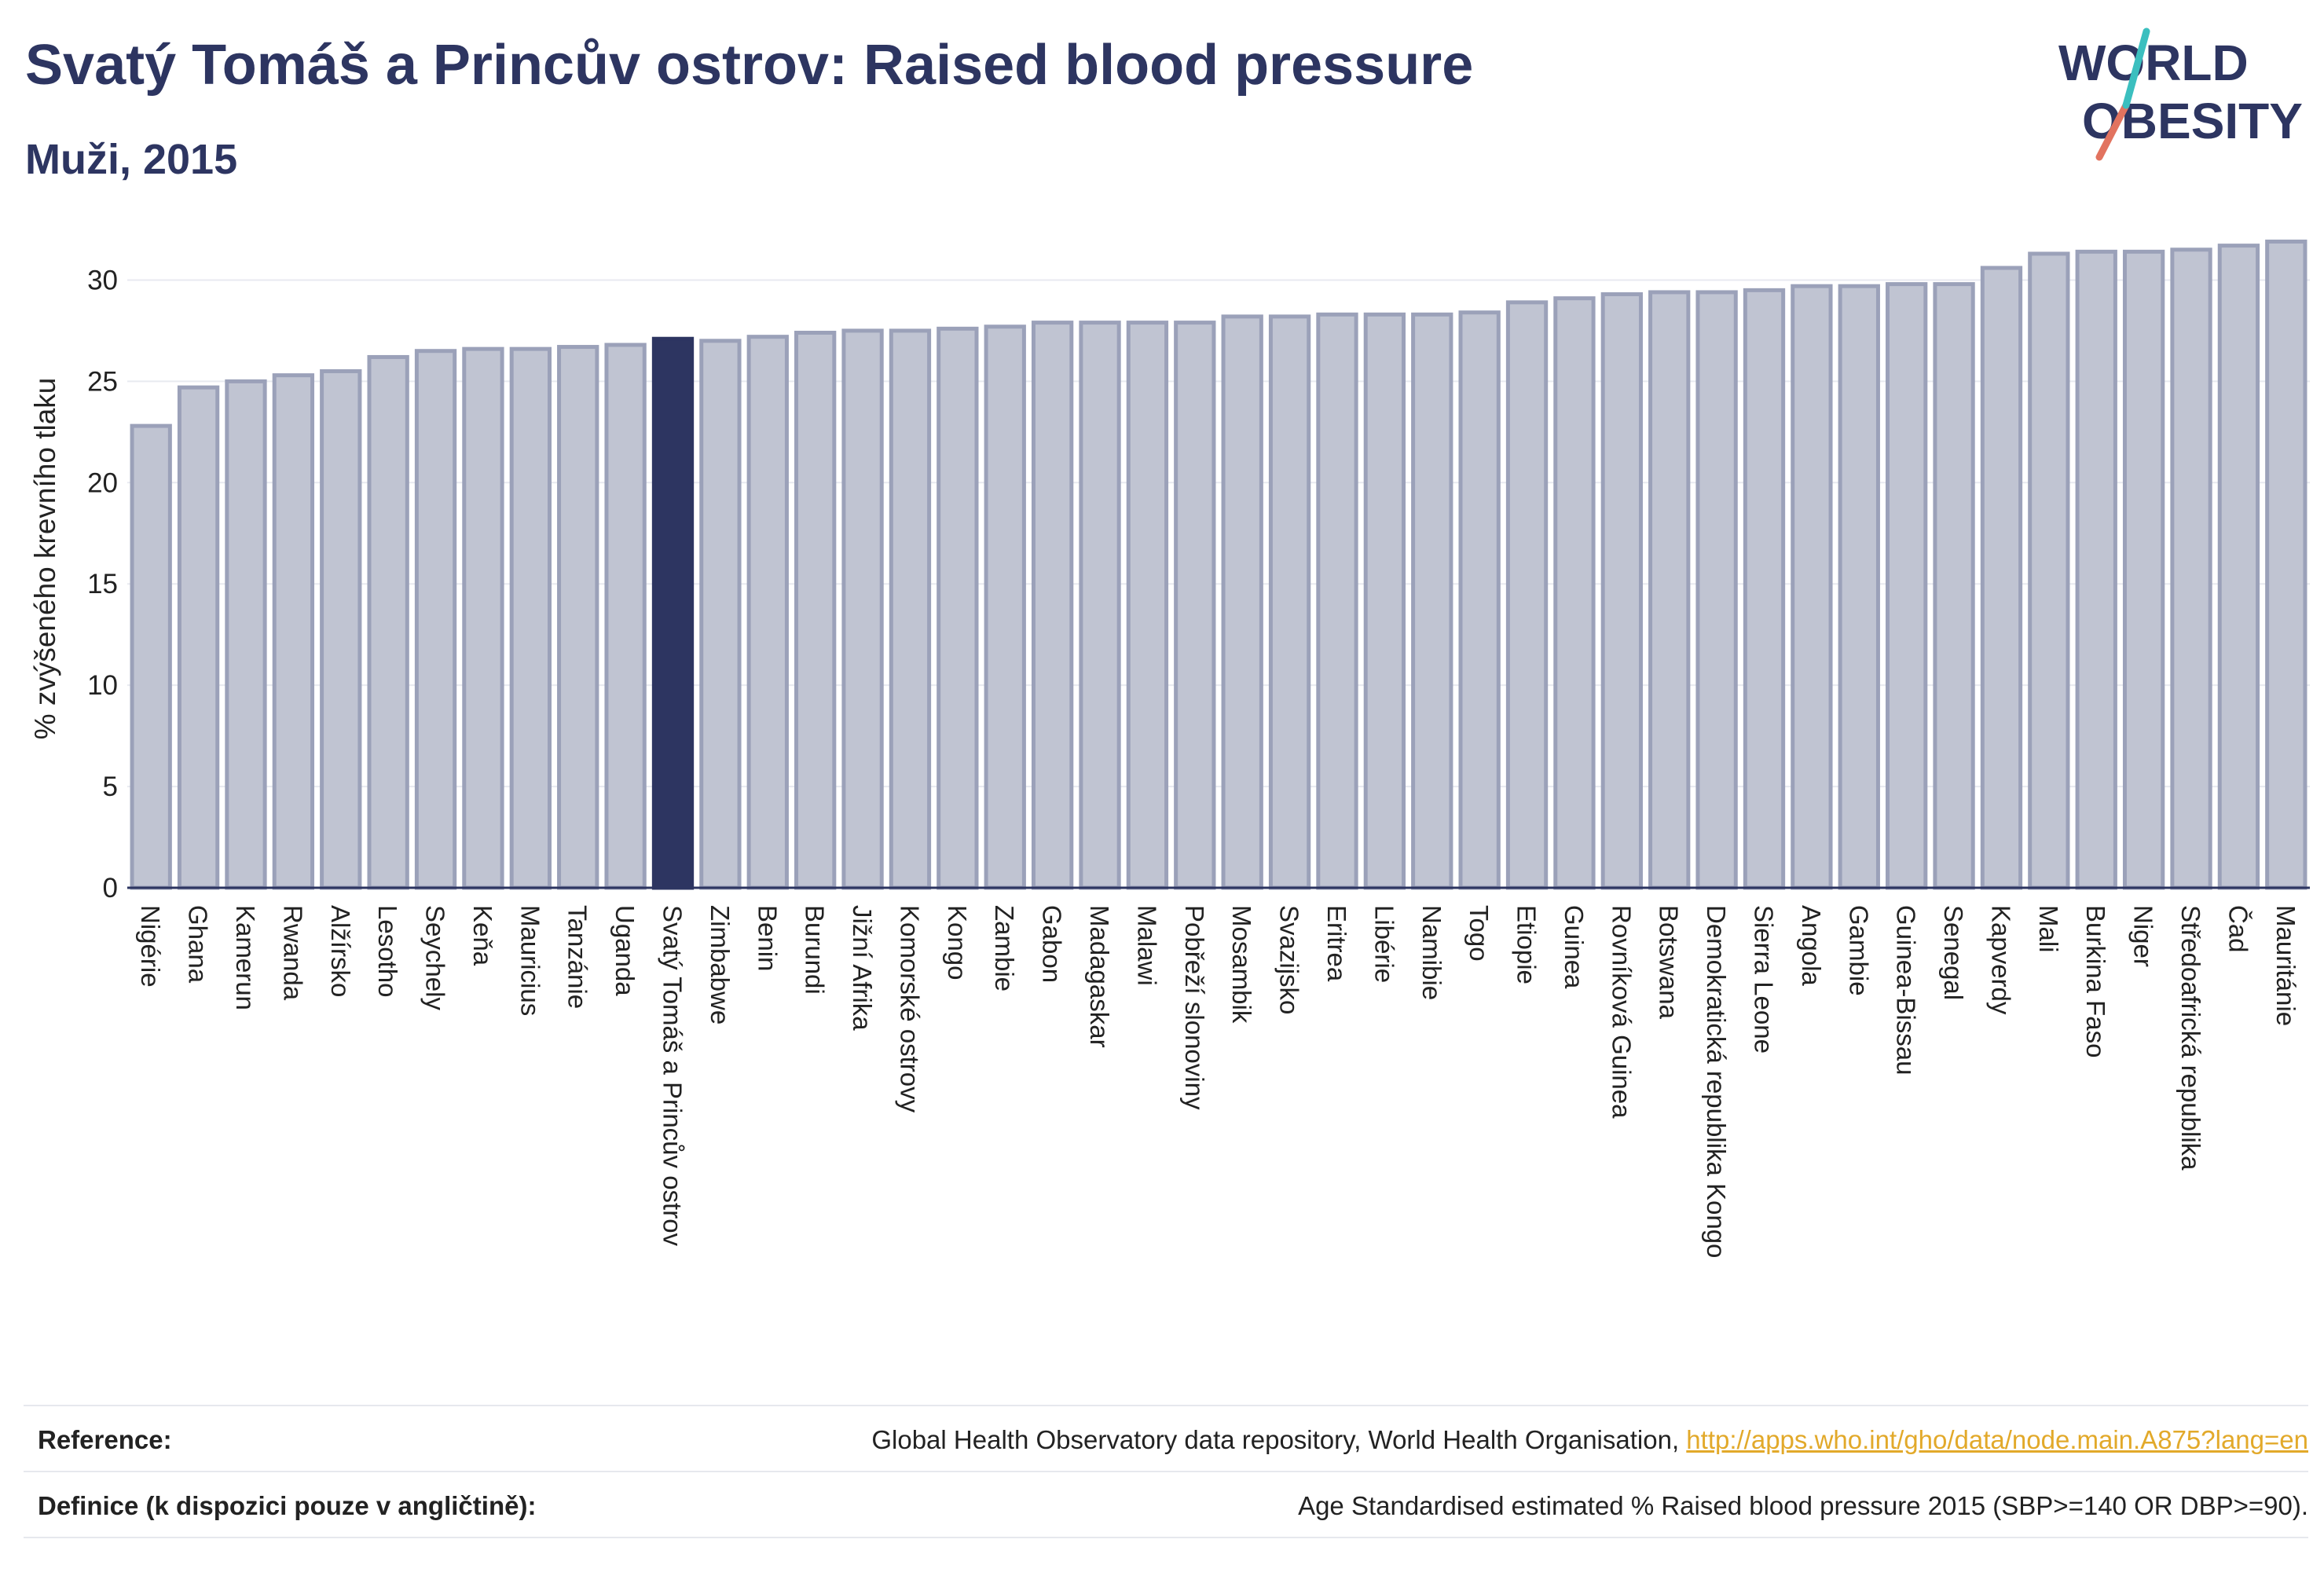 The image size is (2324, 1576). I want to click on x-tick-label: Lesotho, so click(387, 951).